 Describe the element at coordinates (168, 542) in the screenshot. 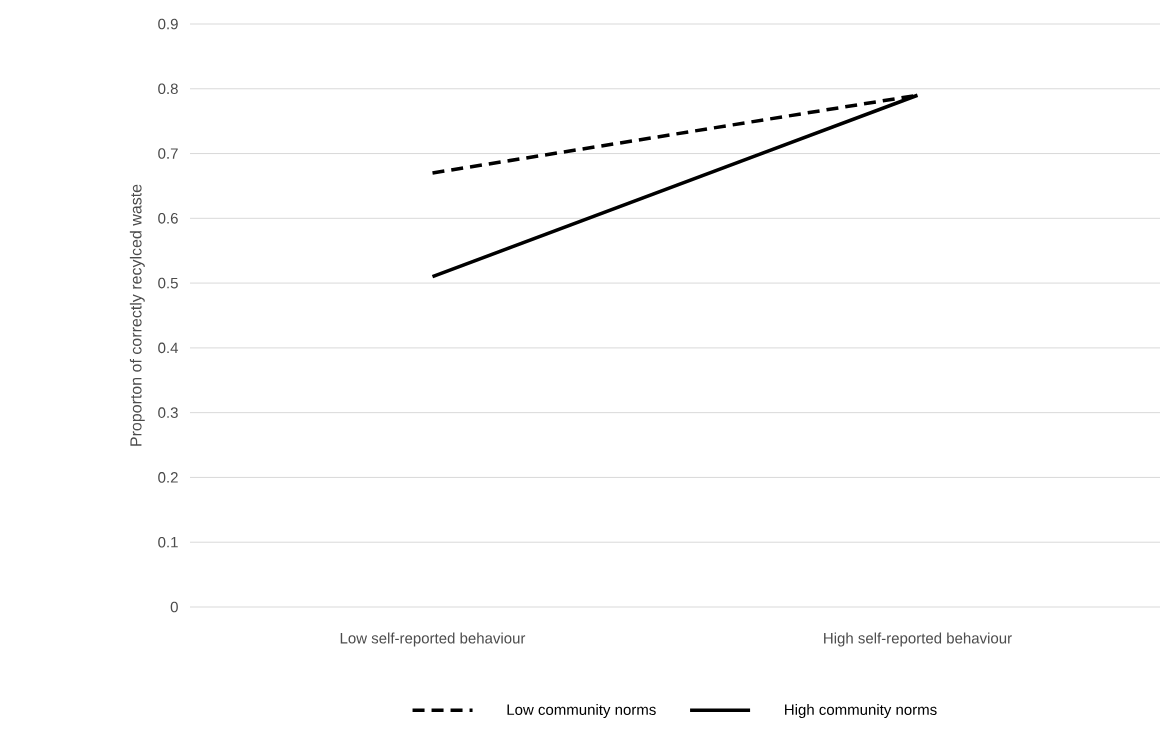

I see `y-tick-label: 0.1` at that location.